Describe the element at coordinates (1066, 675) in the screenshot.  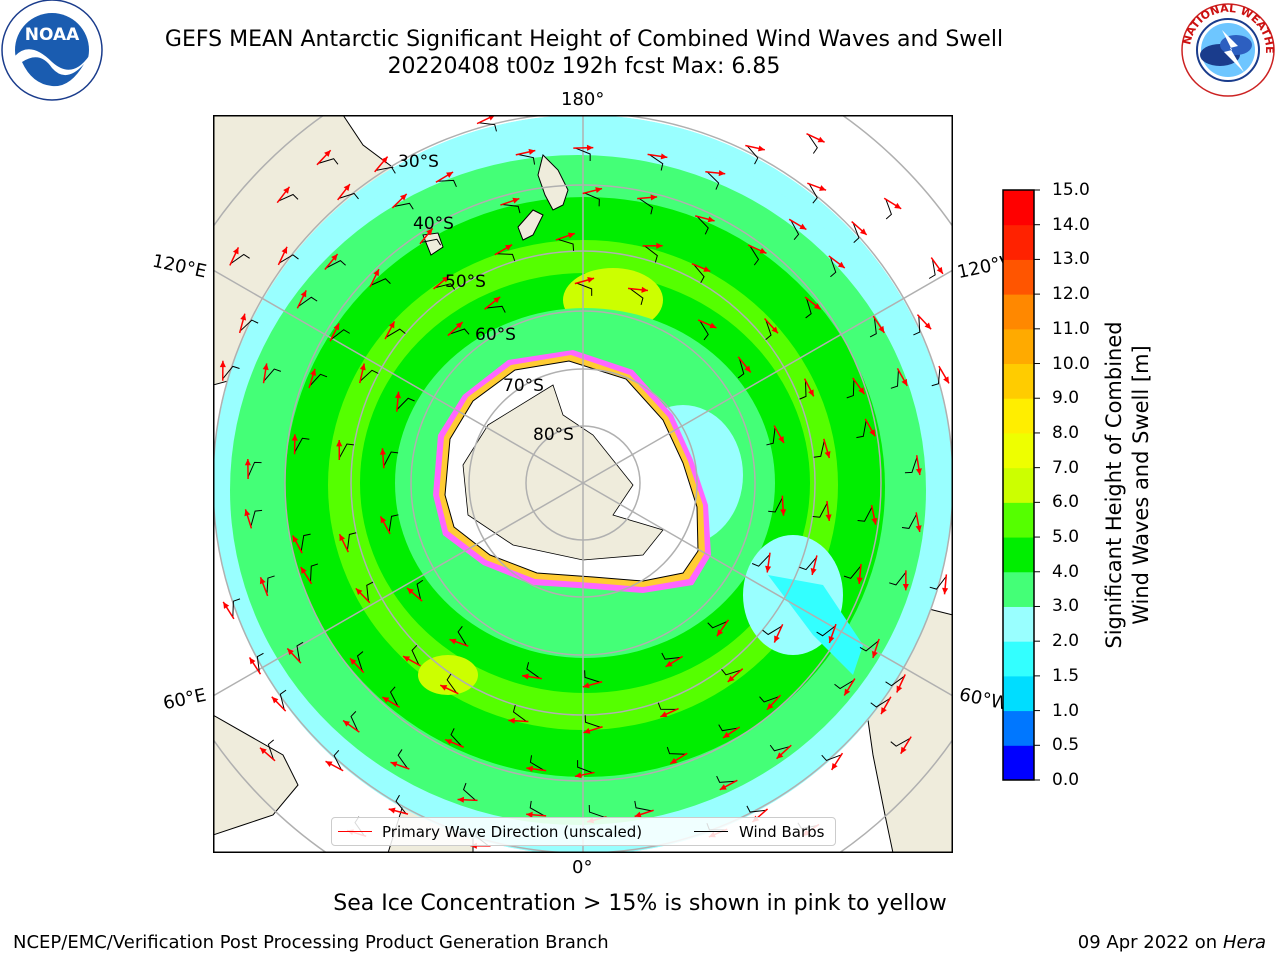
I see `colorbar-tick-label: 1.5` at that location.